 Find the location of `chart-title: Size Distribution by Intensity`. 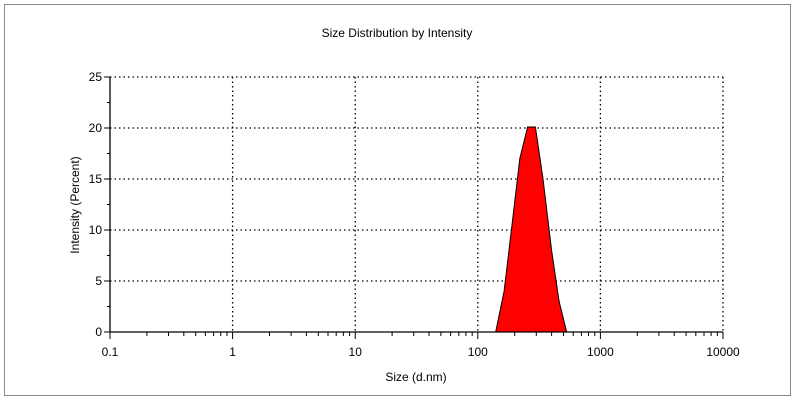

chart-title: Size Distribution by Intensity is located at coordinates (397, 33).